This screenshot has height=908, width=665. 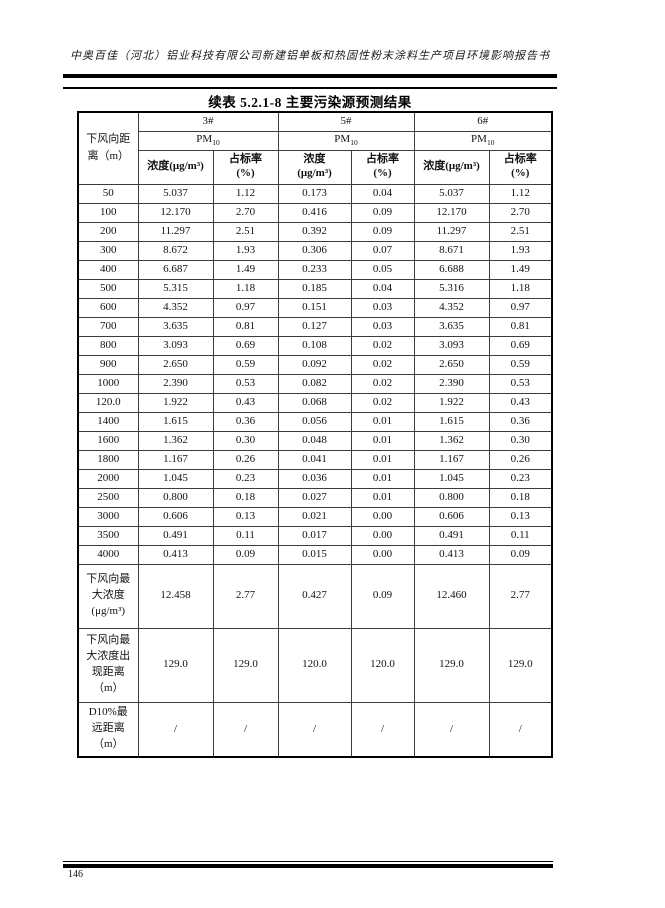 What do you see at coordinates (451, 516) in the screenshot?
I see `value-cell: 0.606` at bounding box center [451, 516].